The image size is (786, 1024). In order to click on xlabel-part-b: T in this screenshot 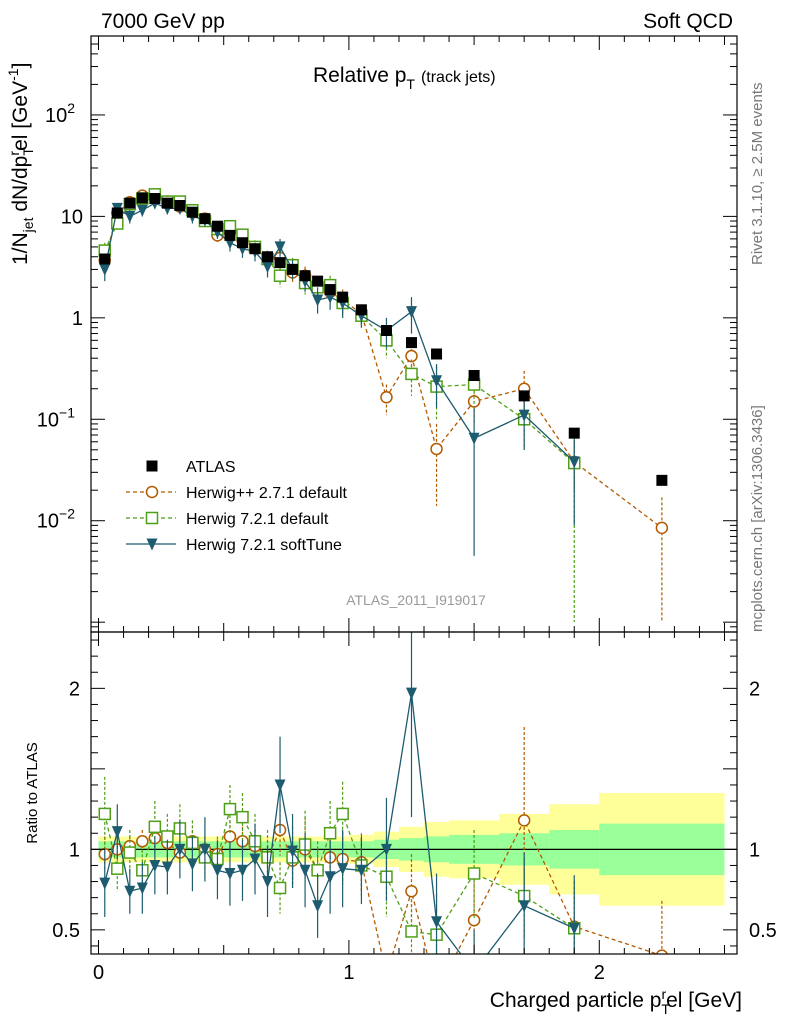, I will do `click(665, 1009)`.